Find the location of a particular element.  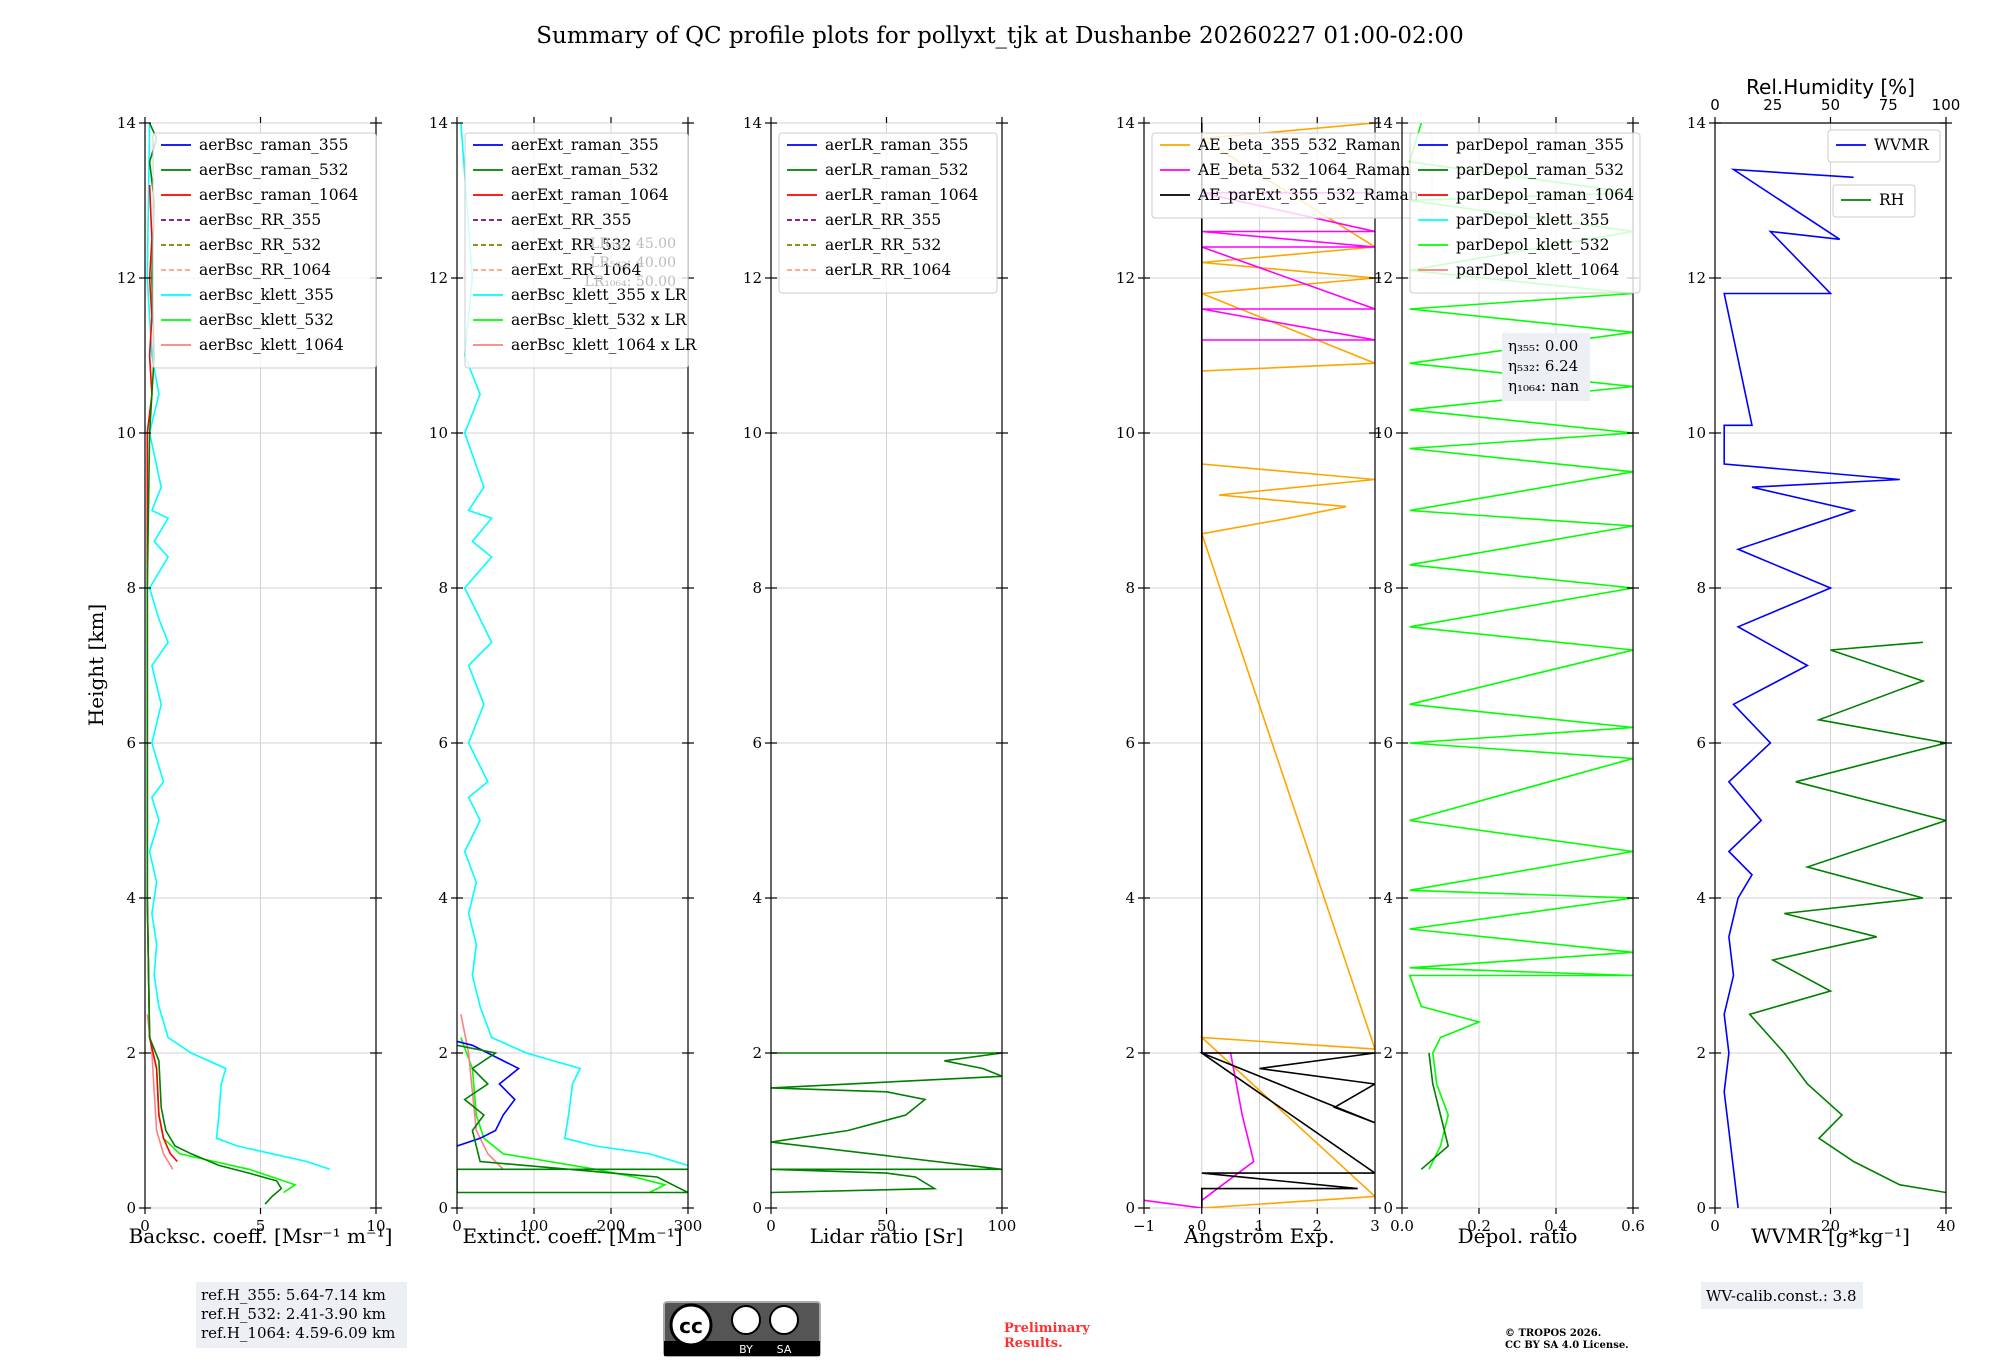

by-label: BY is located at coordinates (746, 1349).